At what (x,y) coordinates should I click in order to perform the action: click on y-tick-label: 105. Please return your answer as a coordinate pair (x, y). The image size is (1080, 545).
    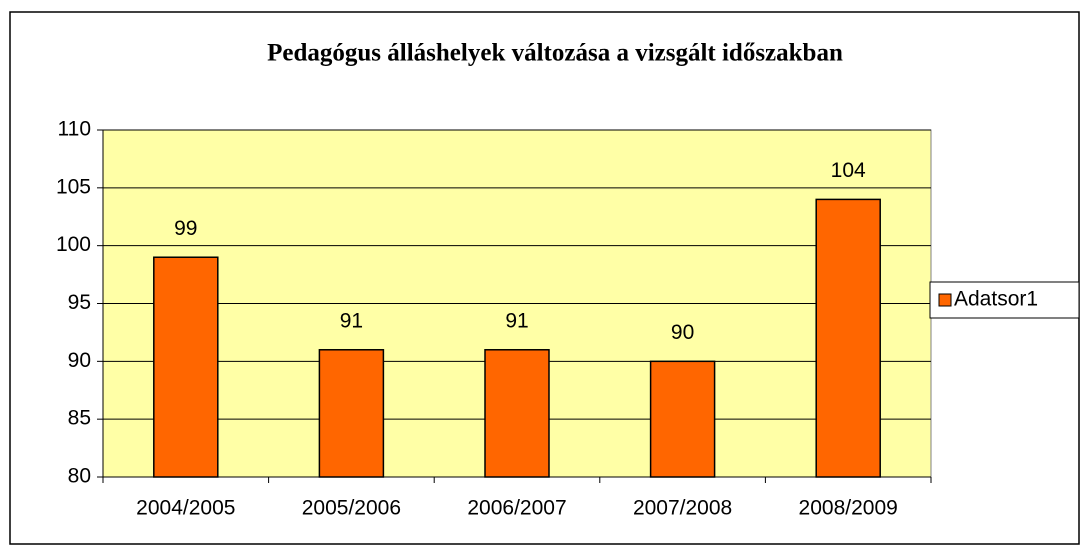
    Looking at the image, I should click on (73, 186).